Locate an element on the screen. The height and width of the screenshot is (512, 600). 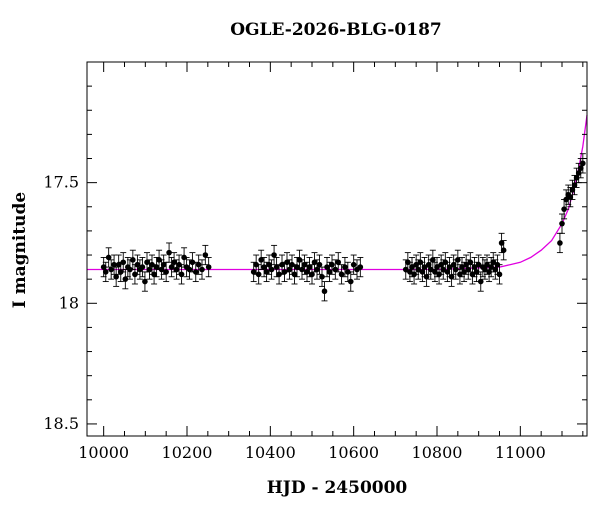
x-tick-label: 10600 is located at coordinates (353, 452).